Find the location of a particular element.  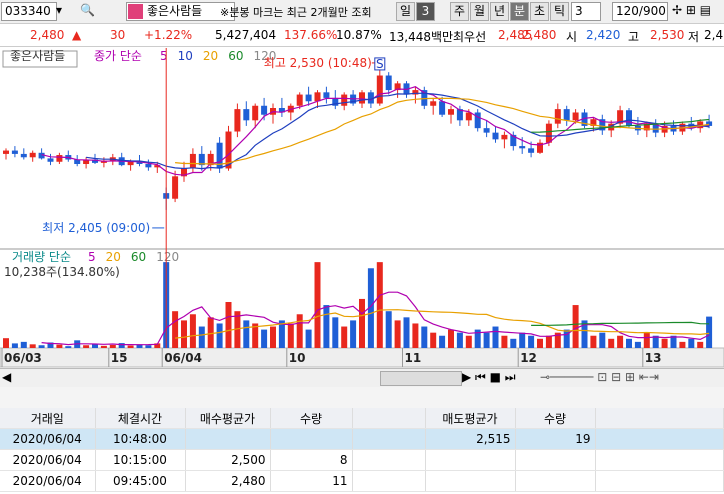

period-button: 년 is located at coordinates (499, 11).